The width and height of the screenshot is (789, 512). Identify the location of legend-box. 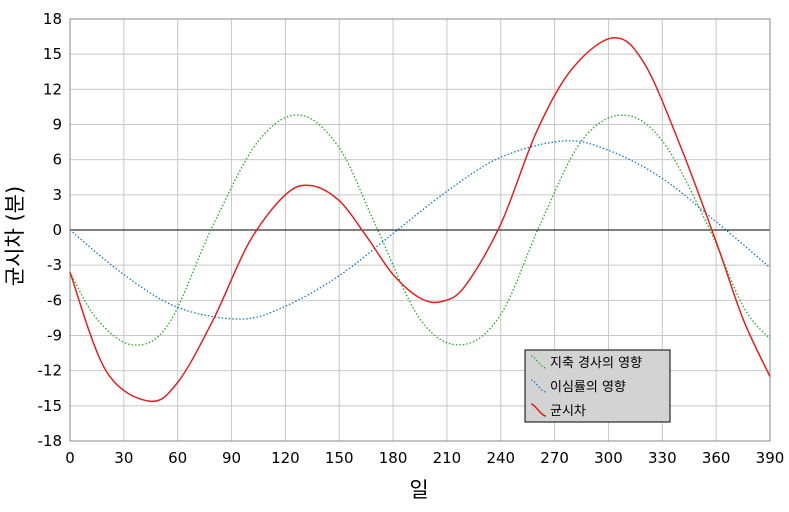
(597, 386).